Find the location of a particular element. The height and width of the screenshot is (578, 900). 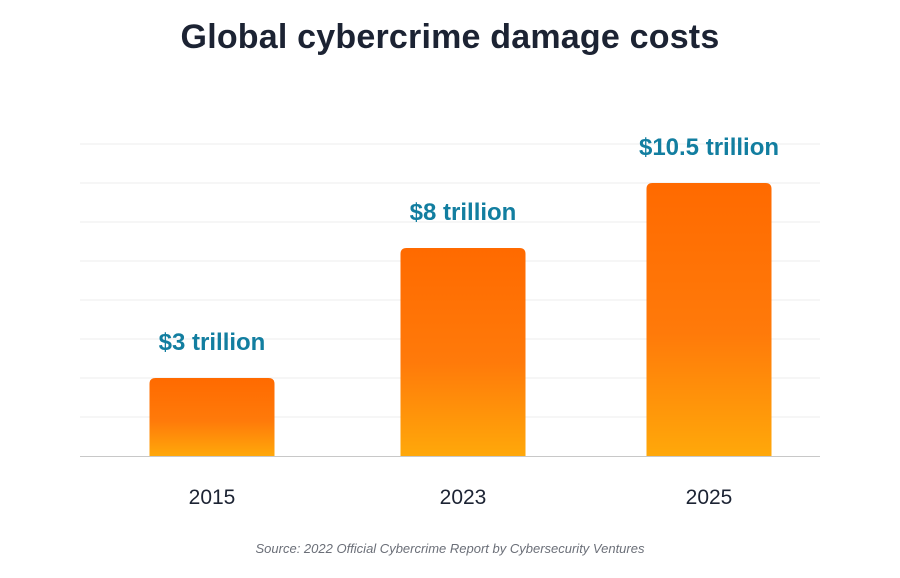

x-tick-label-2025: 2025 is located at coordinates (709, 497).